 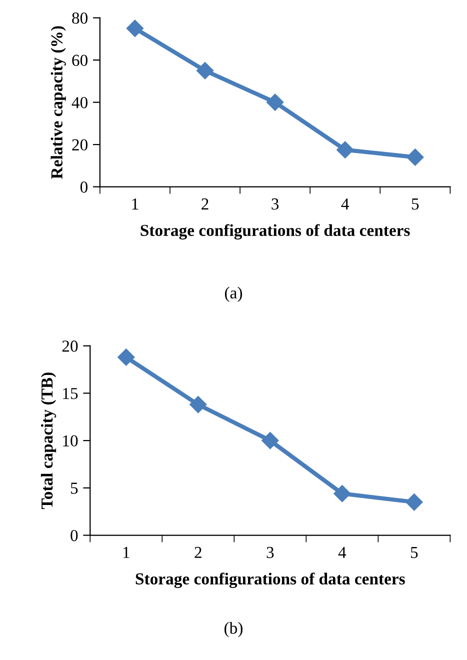 I want to click on text: (a), so click(x=233, y=294).